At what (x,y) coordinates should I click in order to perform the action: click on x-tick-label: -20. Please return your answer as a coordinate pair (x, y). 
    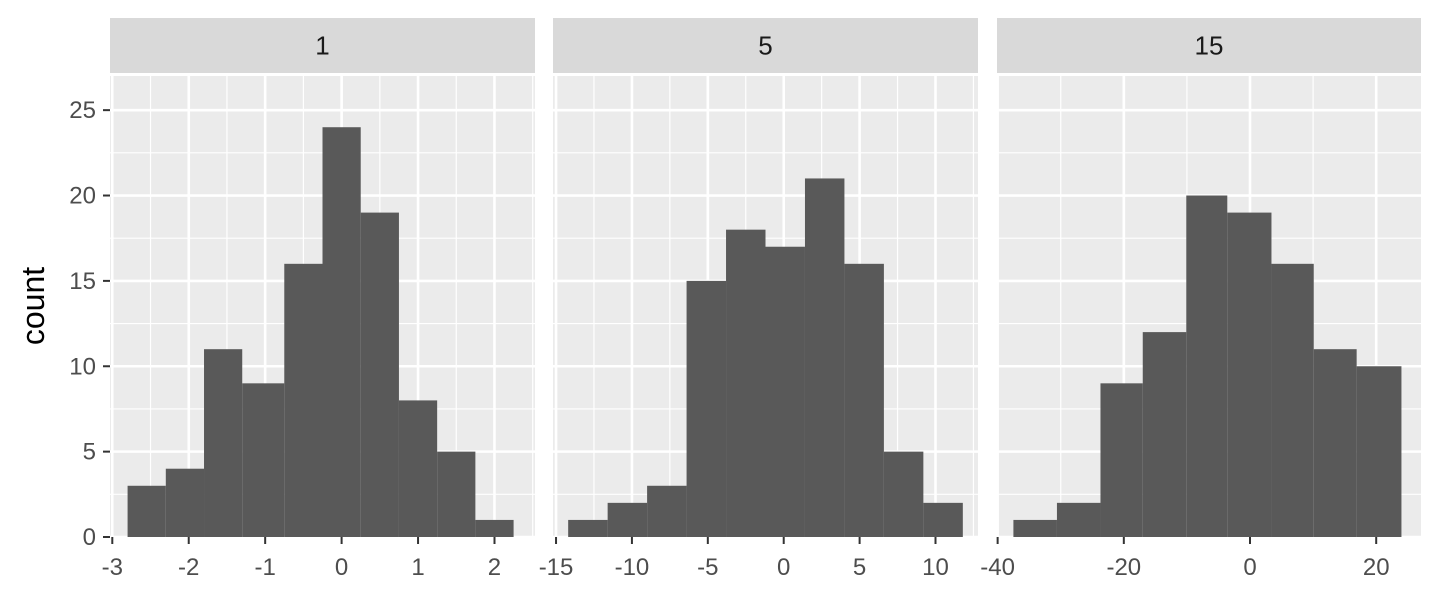
    Looking at the image, I should click on (1123, 567).